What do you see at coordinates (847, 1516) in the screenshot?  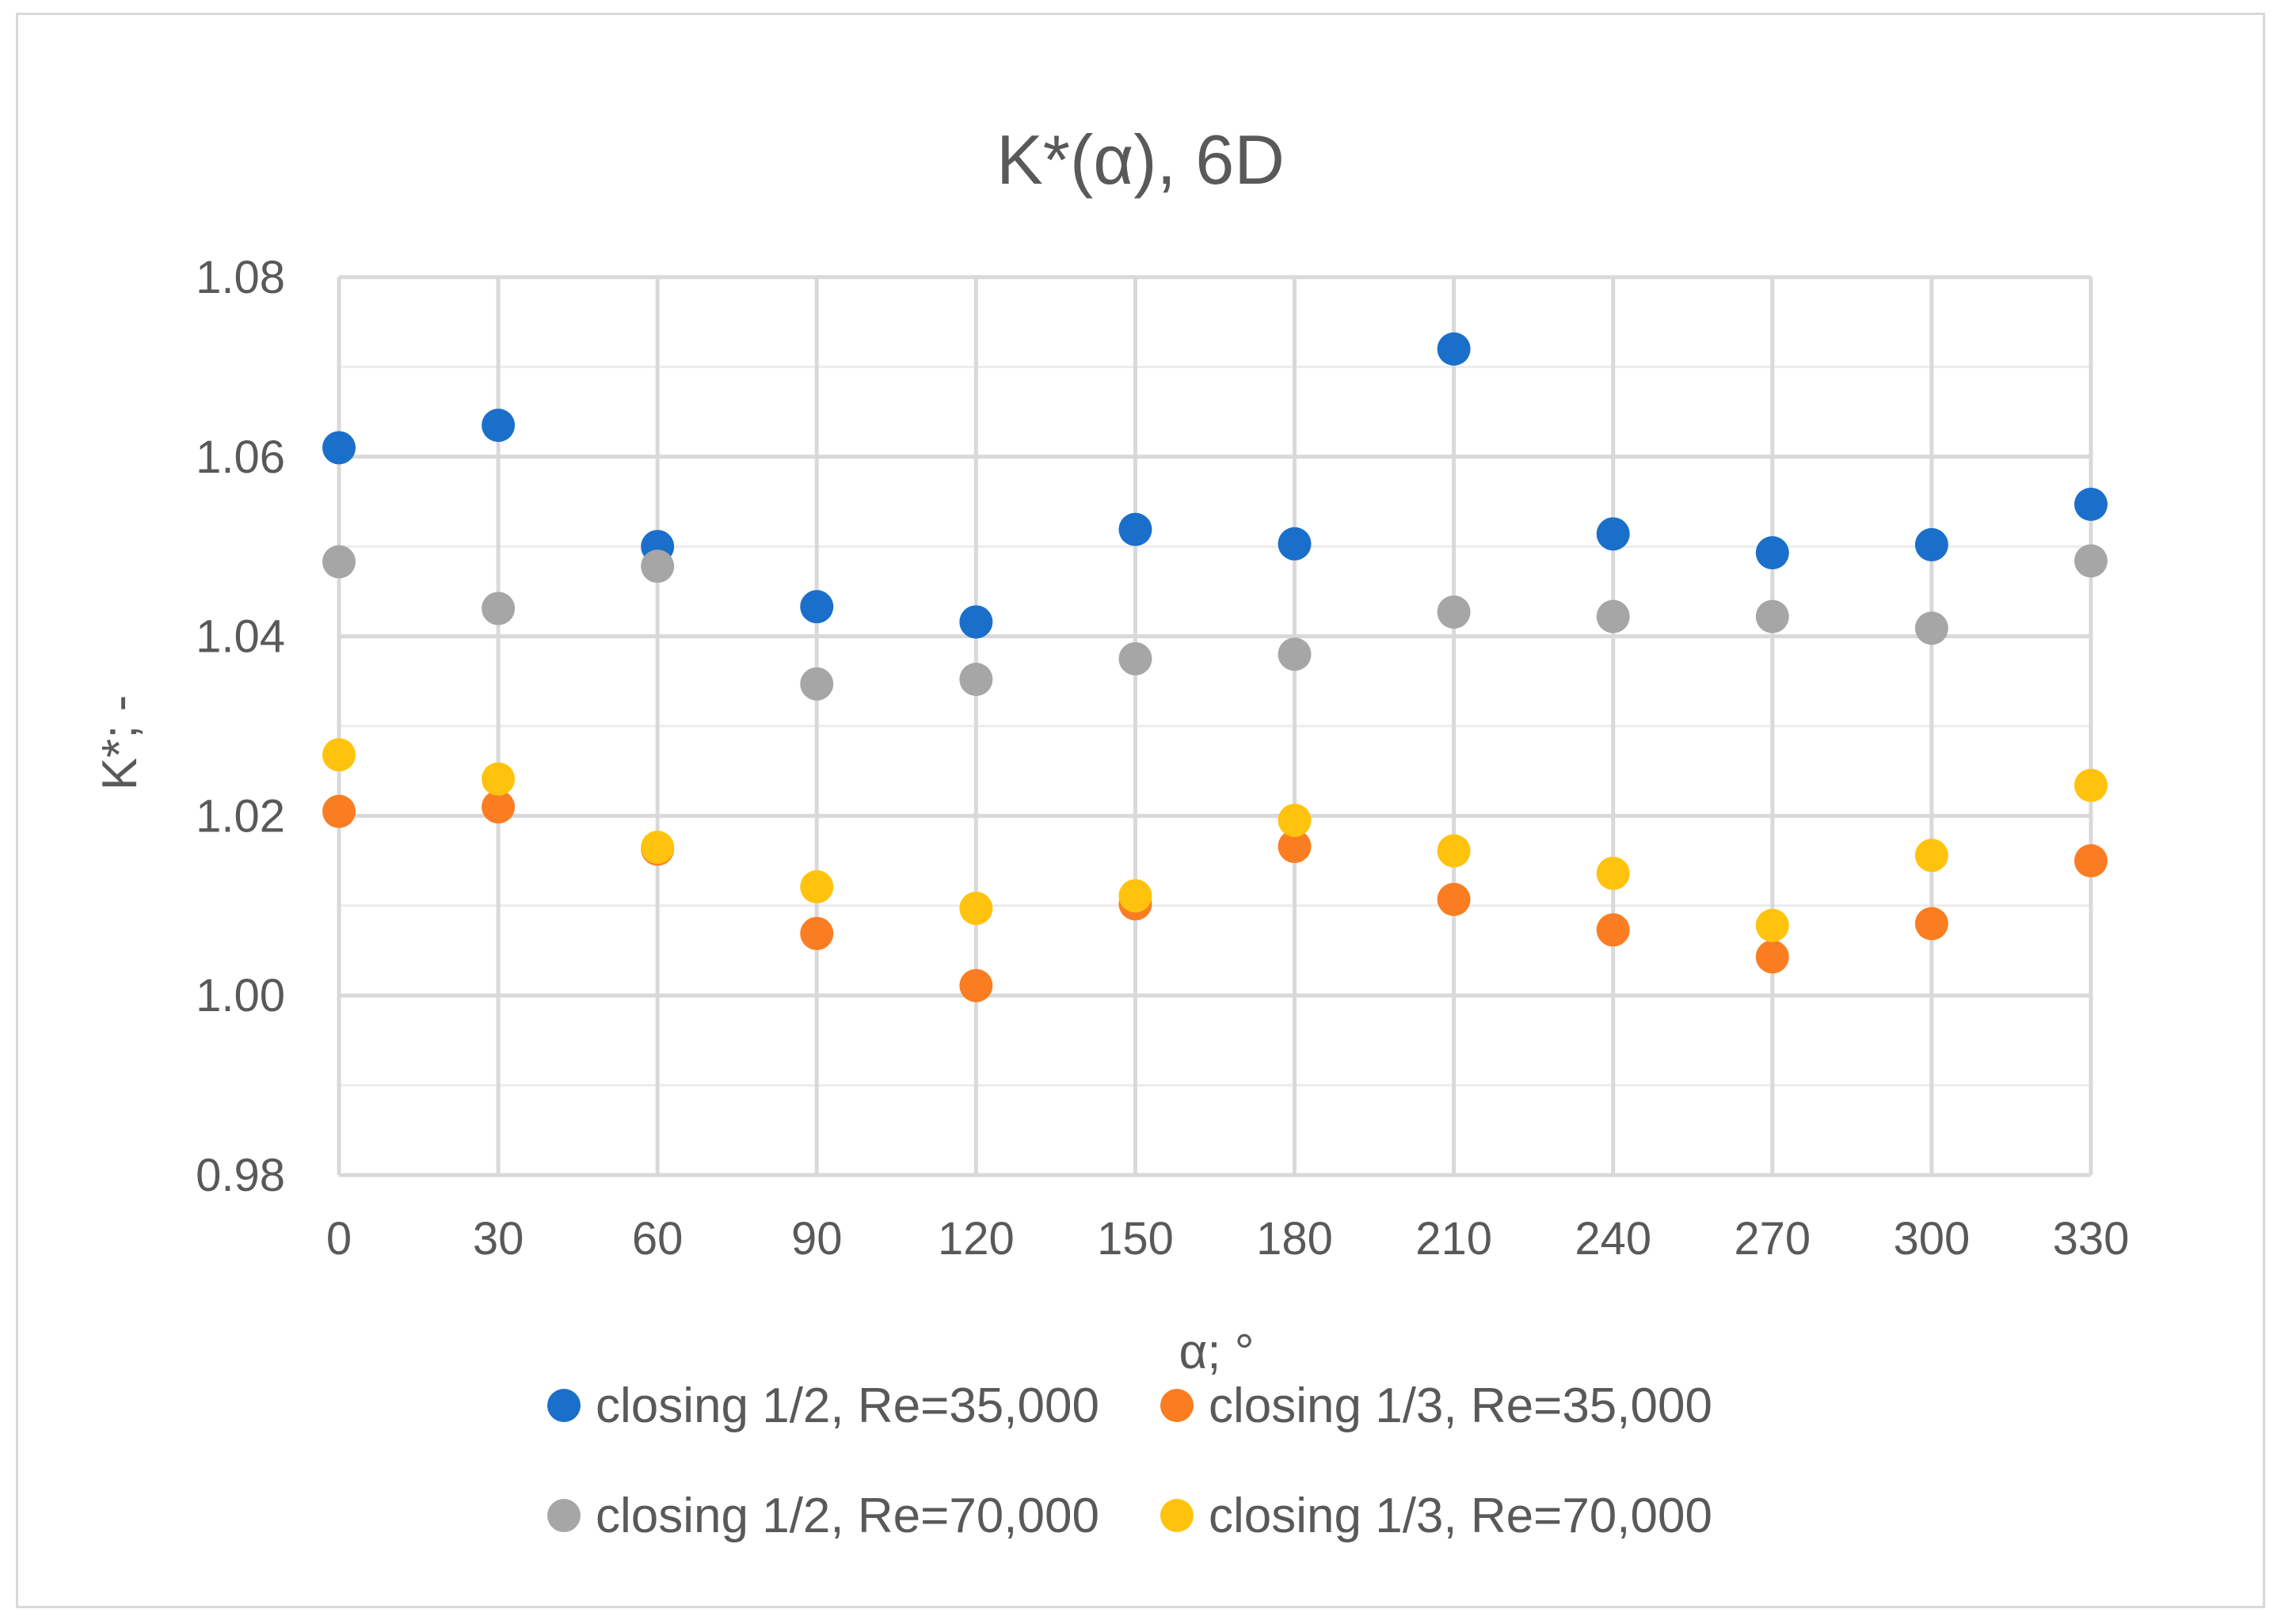 I see `legend-label: closing 1/2, Re=70,000` at bounding box center [847, 1516].